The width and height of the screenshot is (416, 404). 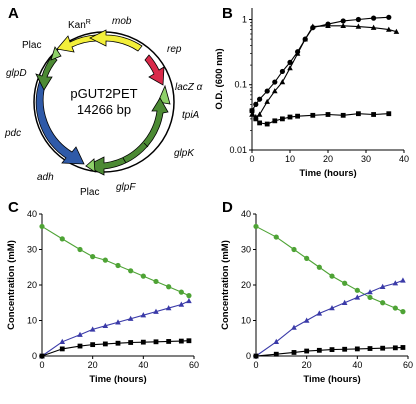 I want to click on label-lacz: lacZ α, so click(x=189, y=87).